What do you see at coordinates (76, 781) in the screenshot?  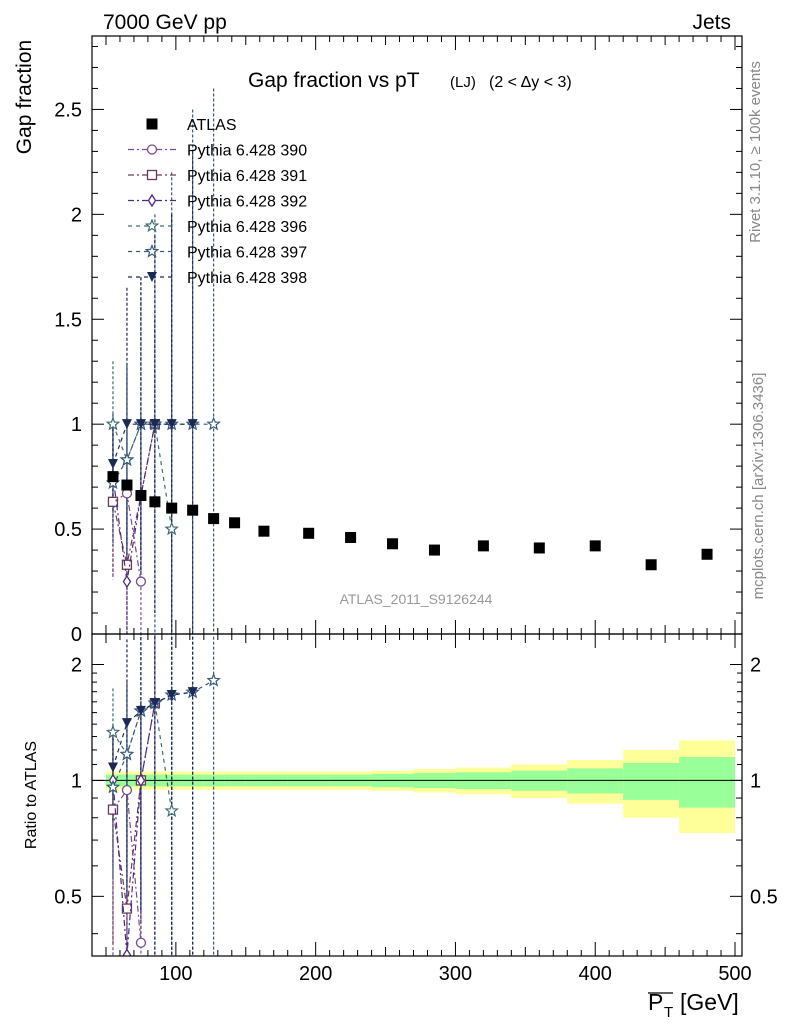 I see `ratio-tick-label: 1` at bounding box center [76, 781].